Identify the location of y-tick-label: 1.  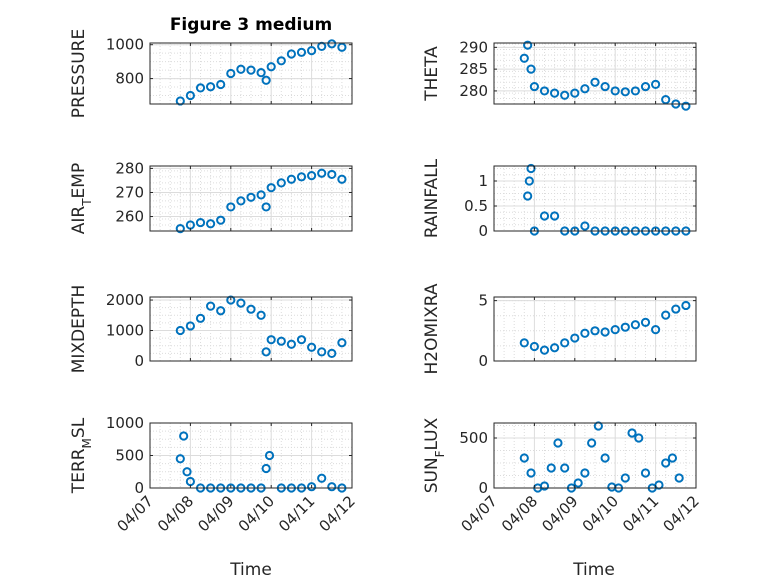
(483, 181).